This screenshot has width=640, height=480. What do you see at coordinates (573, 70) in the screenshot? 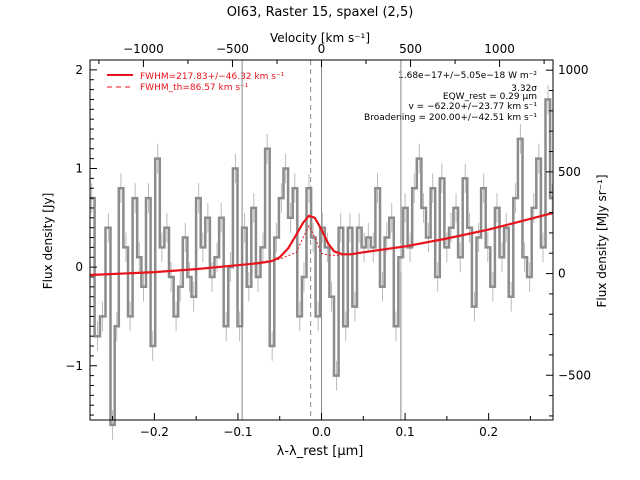
I see `right-tick-label: 1000` at bounding box center [573, 70].